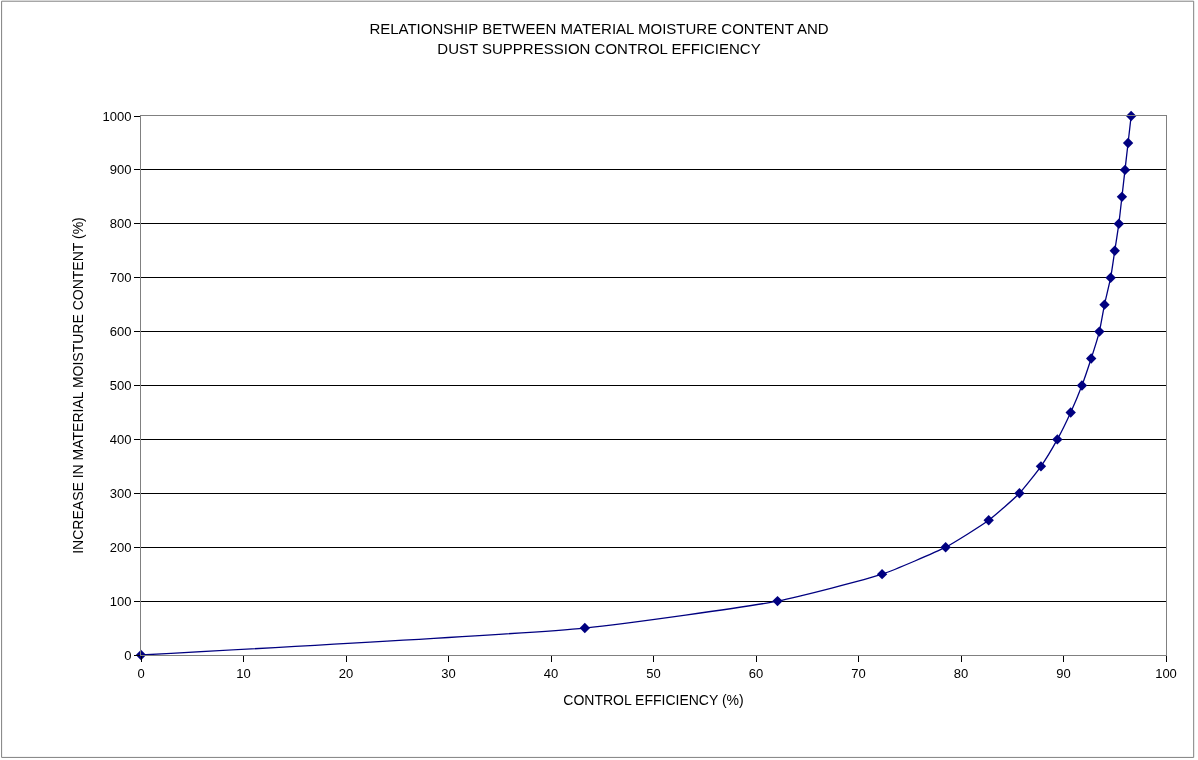  What do you see at coordinates (78, 385) in the screenshot?
I see `y-axis-title: INCREASE IN MATERIAL MOISTURE CONTENT (%)` at bounding box center [78, 385].